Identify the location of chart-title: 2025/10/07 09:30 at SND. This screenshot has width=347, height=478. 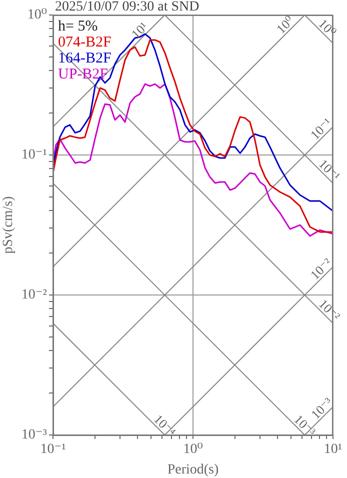
(127, 7).